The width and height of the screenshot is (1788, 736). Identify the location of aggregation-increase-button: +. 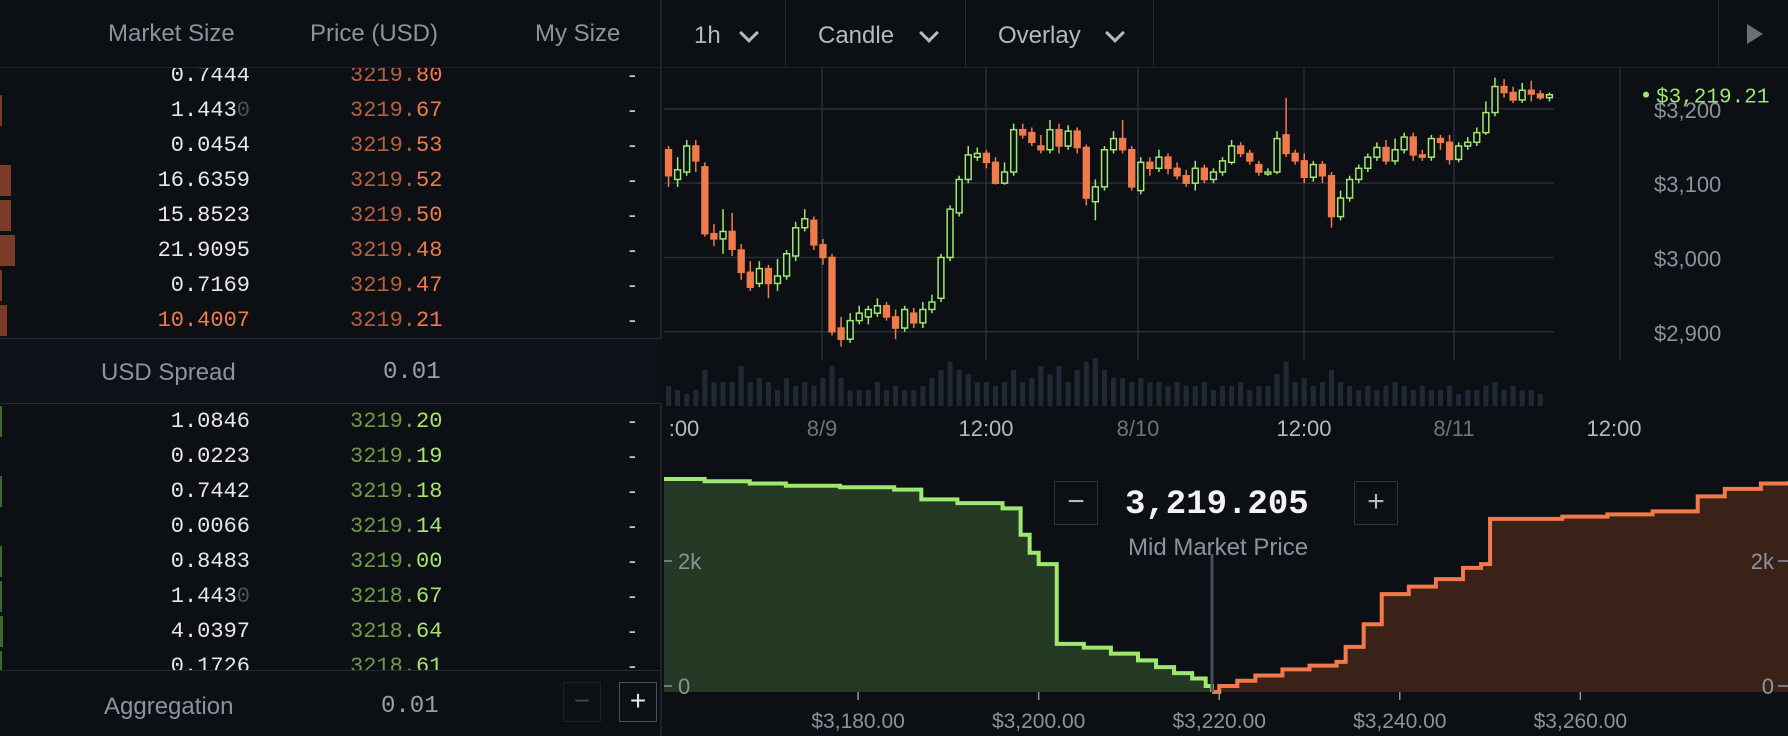
(638, 702).